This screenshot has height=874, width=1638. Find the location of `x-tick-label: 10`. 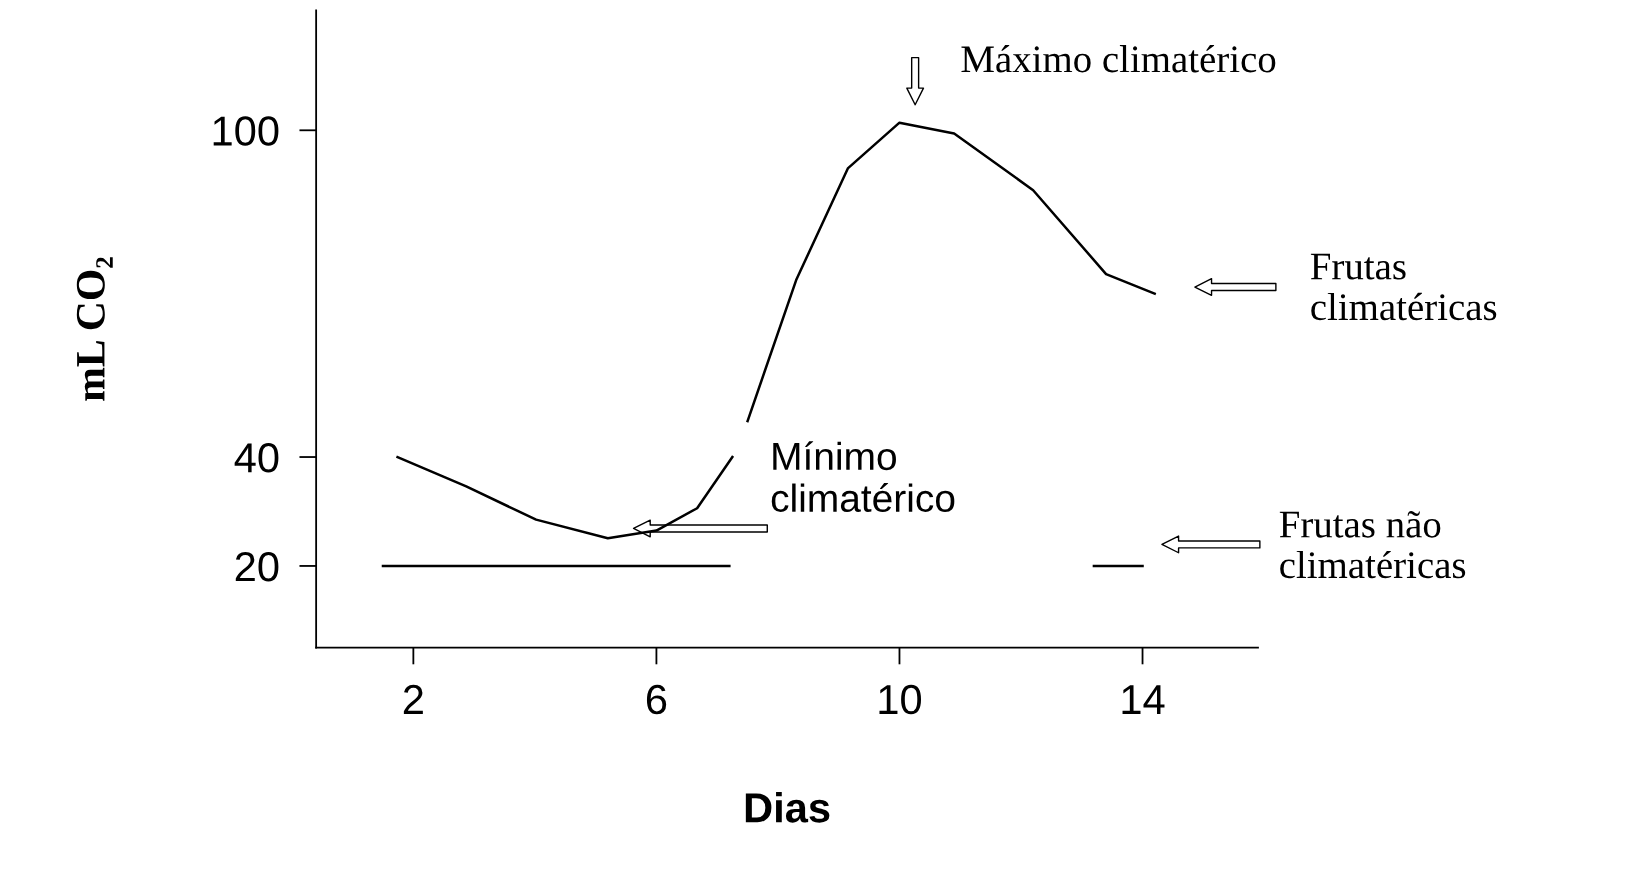

x-tick-label: 10 is located at coordinates (900, 699).